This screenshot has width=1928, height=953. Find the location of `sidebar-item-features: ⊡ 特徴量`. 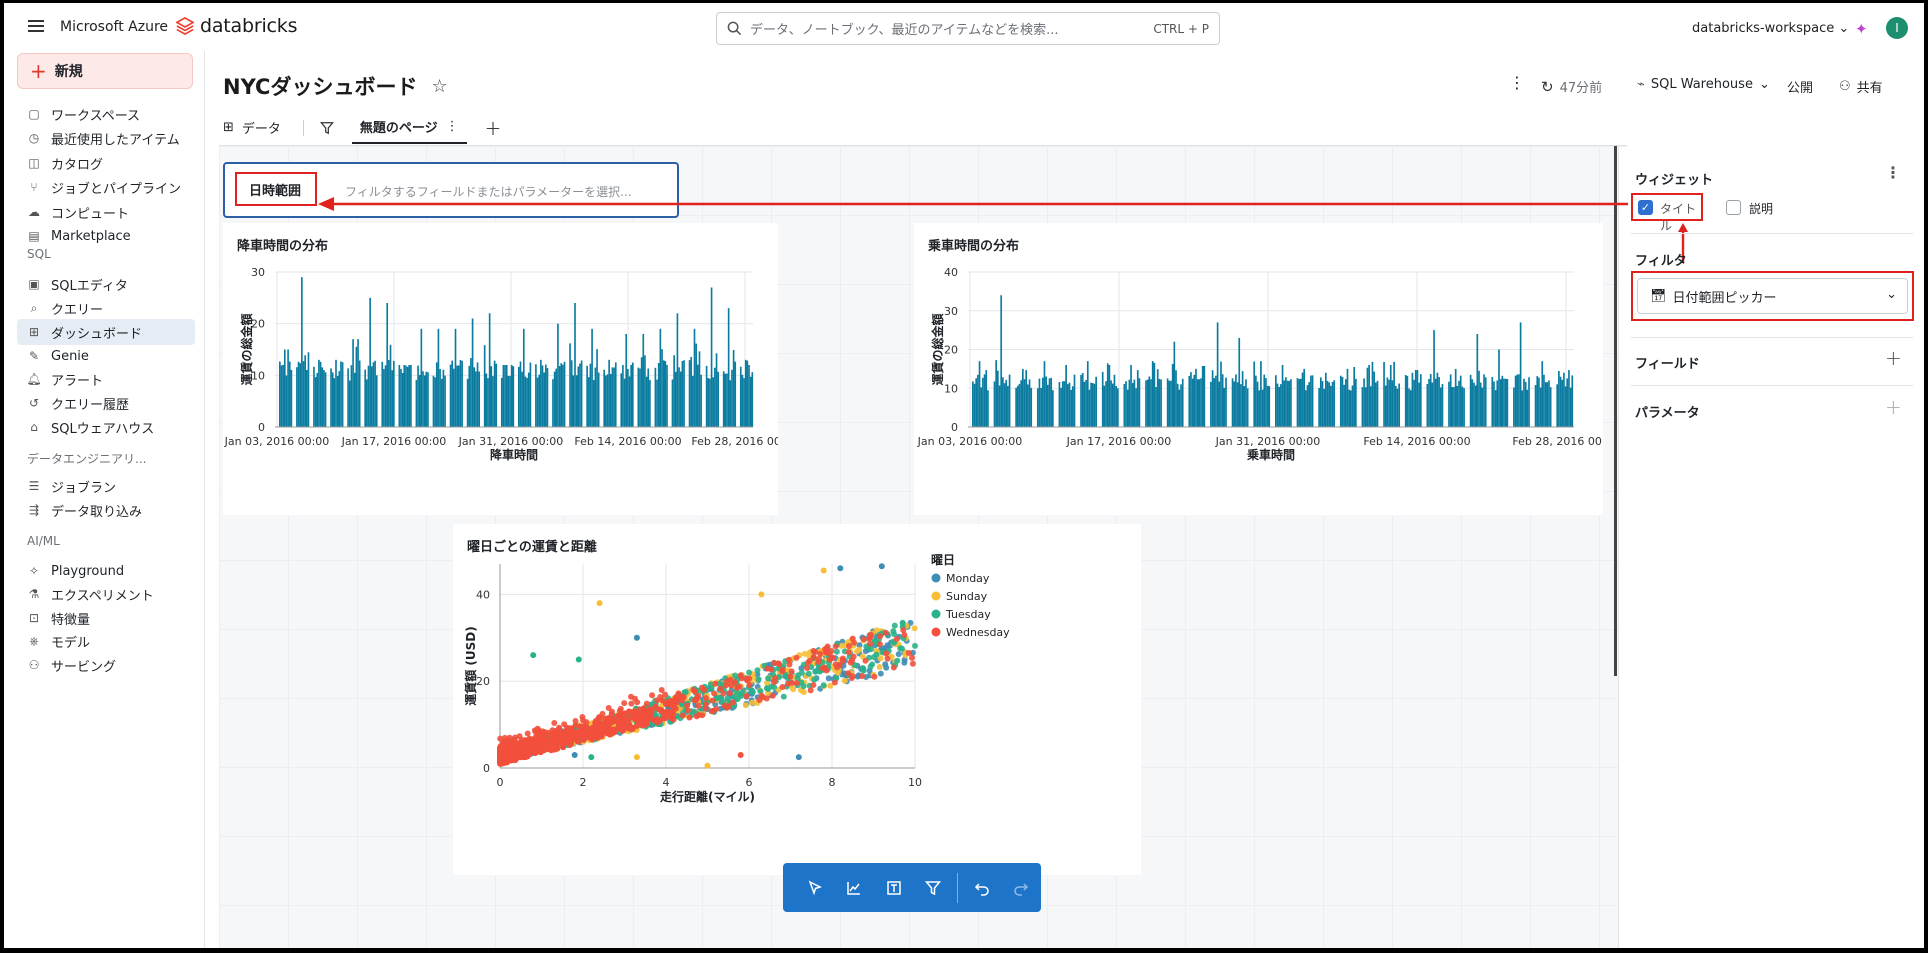

sidebar-item-features: ⊡ 特徴量 is located at coordinates (106, 618).